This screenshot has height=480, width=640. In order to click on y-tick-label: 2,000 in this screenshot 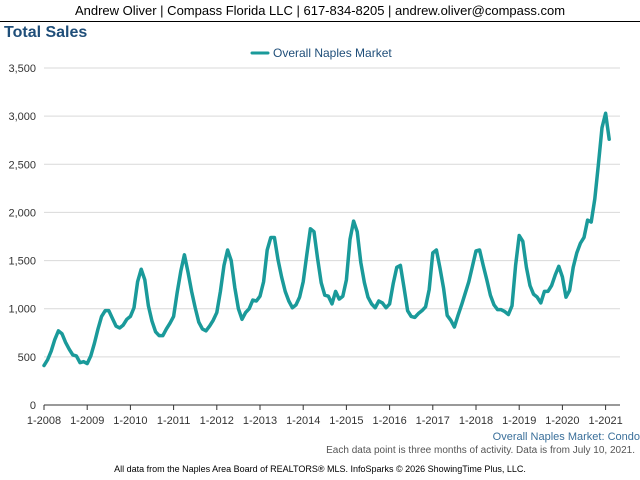, I will do `click(22, 213)`.